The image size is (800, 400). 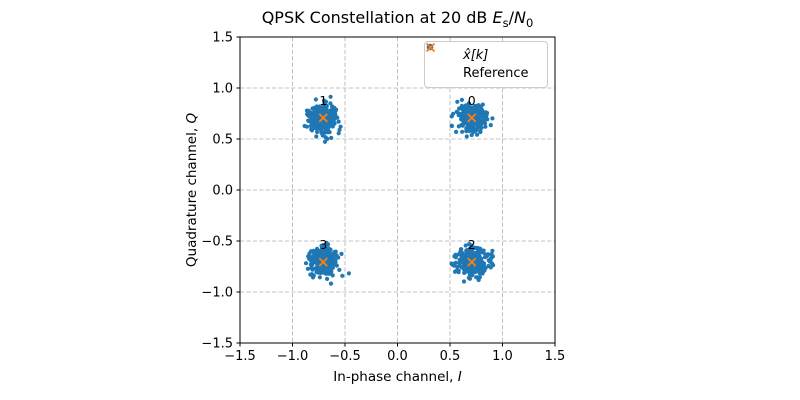 I want to click on chart-title: QPSK Constellation at 20 dB Es/N0, so click(x=397, y=19).